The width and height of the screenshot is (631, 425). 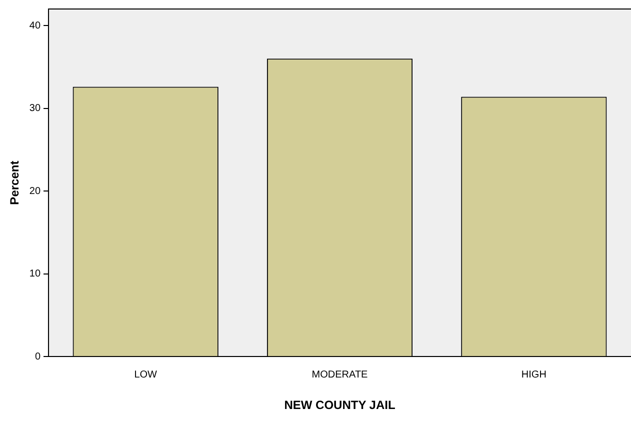 I want to click on x-tick-label: MODERATE, so click(x=340, y=374).